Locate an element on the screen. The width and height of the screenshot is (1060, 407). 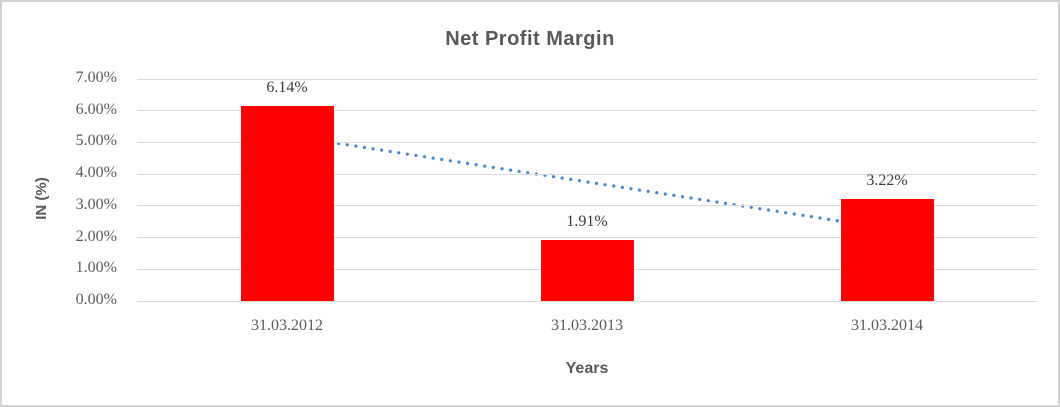
chart-title: Net Profit Margin is located at coordinates (530, 39).